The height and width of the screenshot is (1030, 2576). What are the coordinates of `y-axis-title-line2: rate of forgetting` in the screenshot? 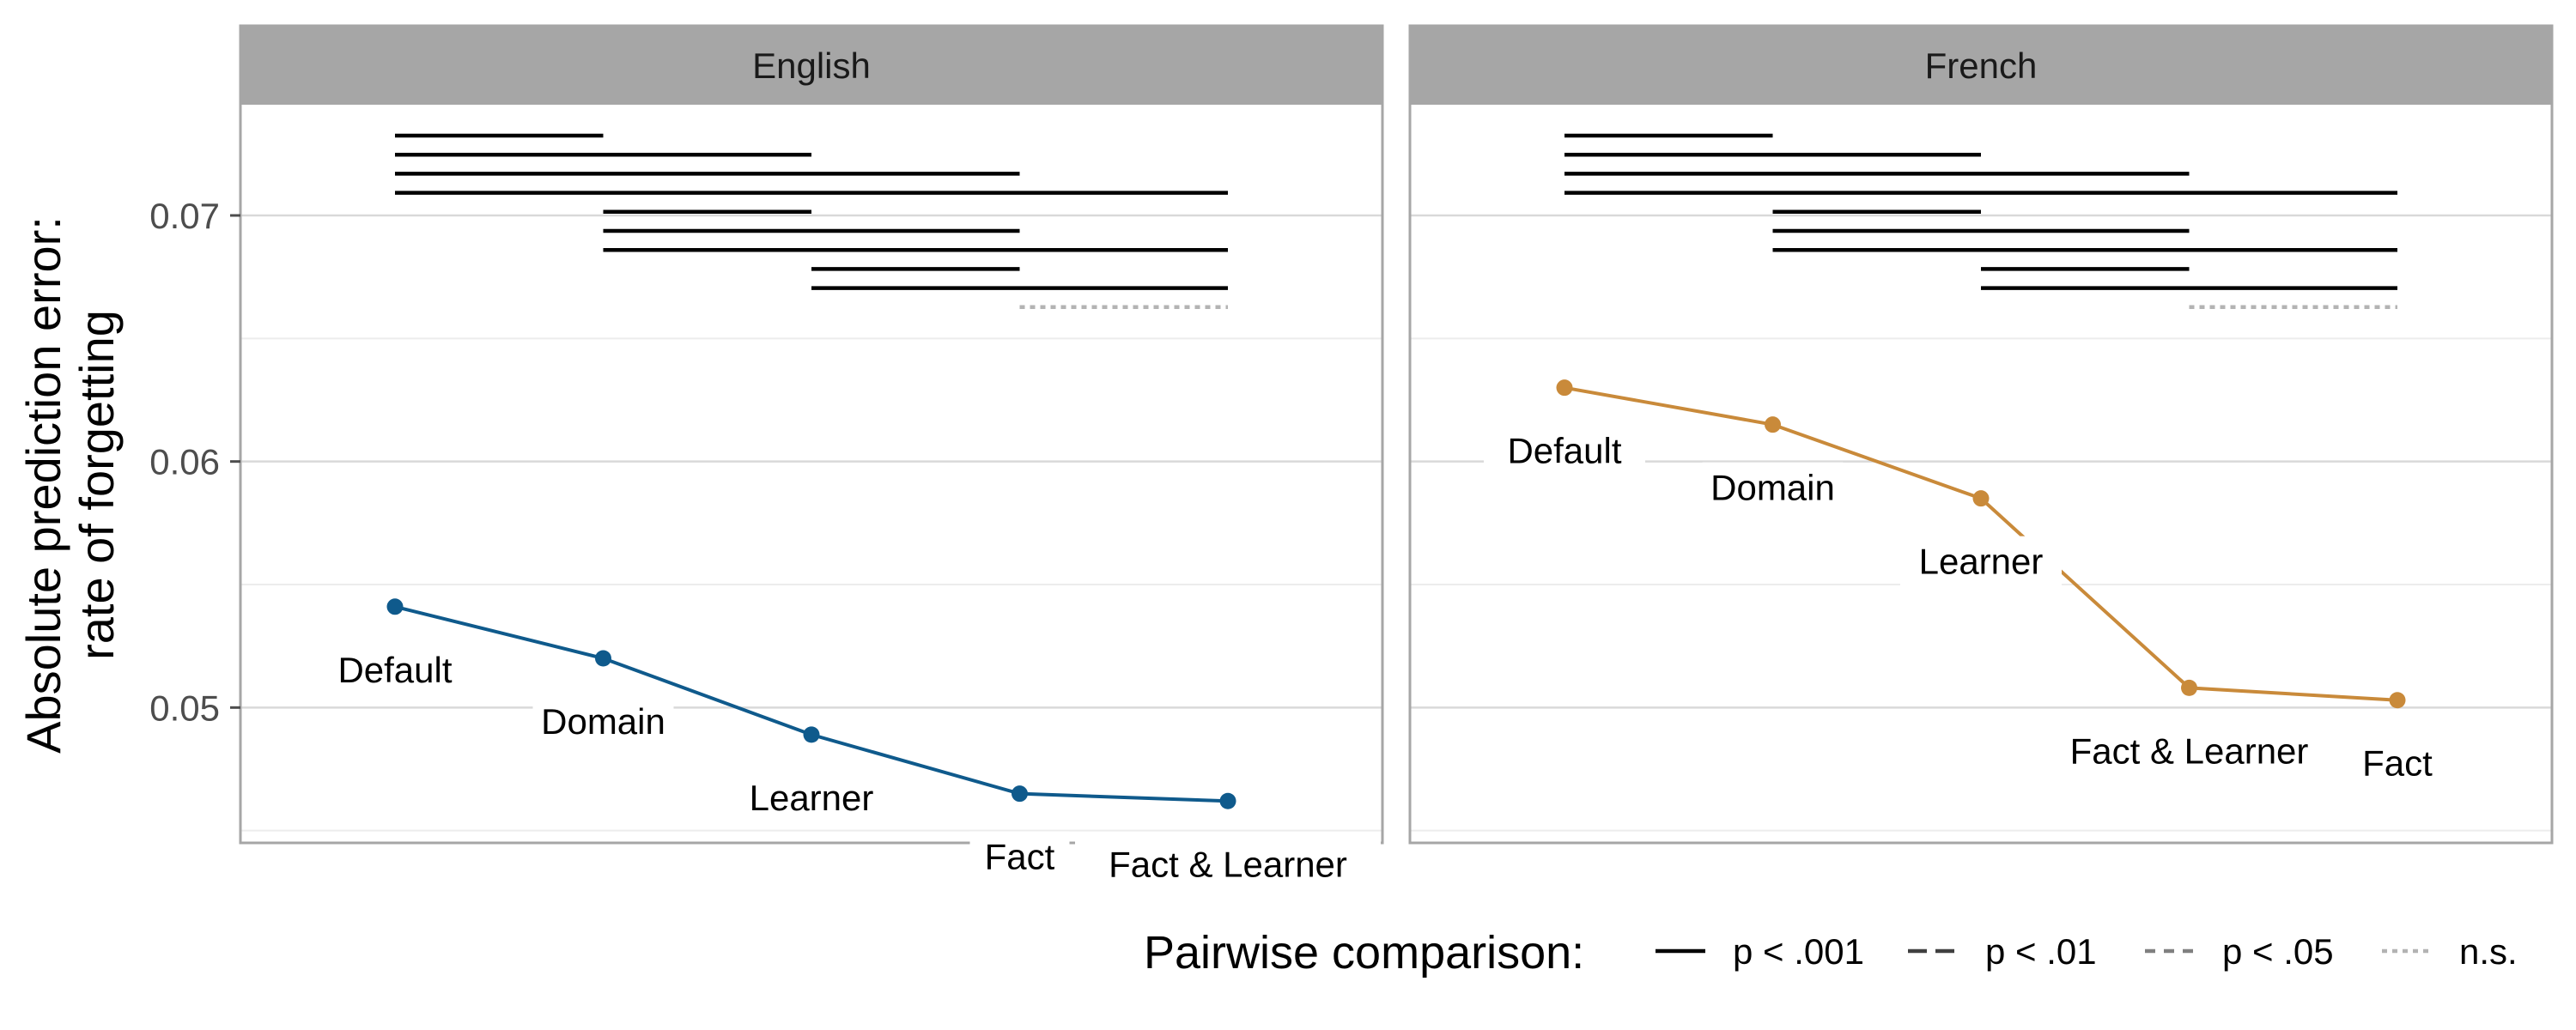 It's located at (97, 485).